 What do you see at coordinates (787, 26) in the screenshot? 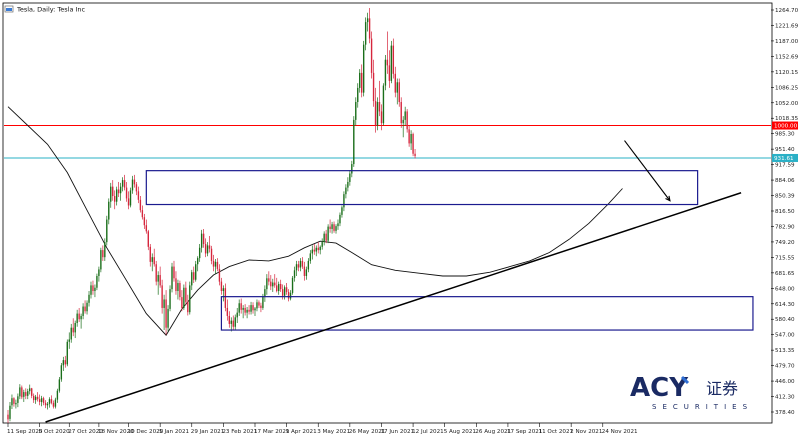
I see `y-tick-label: 1221.69` at bounding box center [787, 26].